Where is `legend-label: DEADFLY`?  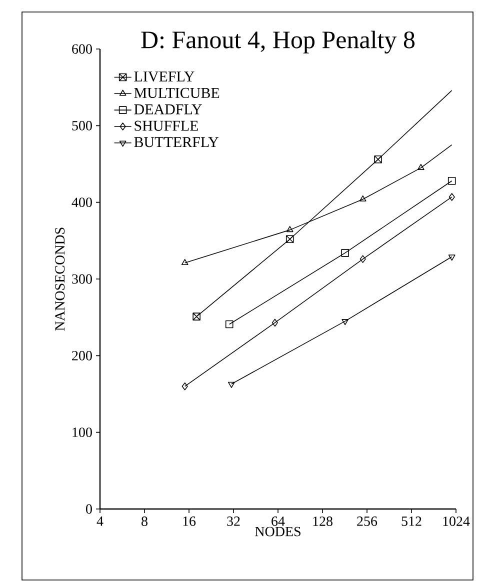
legend-label: DEADFLY is located at coordinates (168, 109).